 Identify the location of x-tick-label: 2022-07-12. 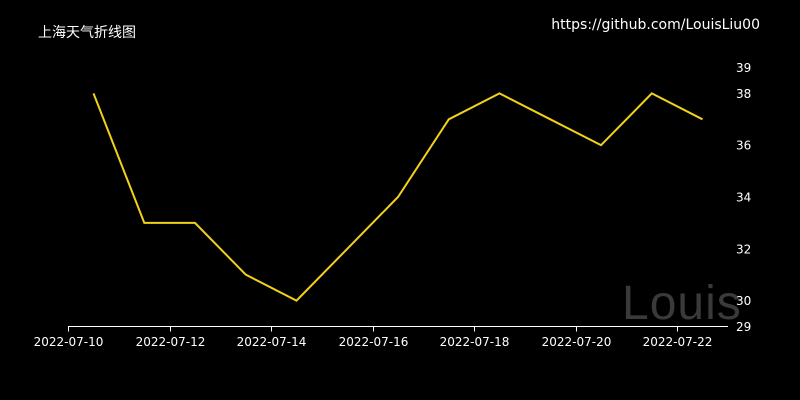
(171, 342).